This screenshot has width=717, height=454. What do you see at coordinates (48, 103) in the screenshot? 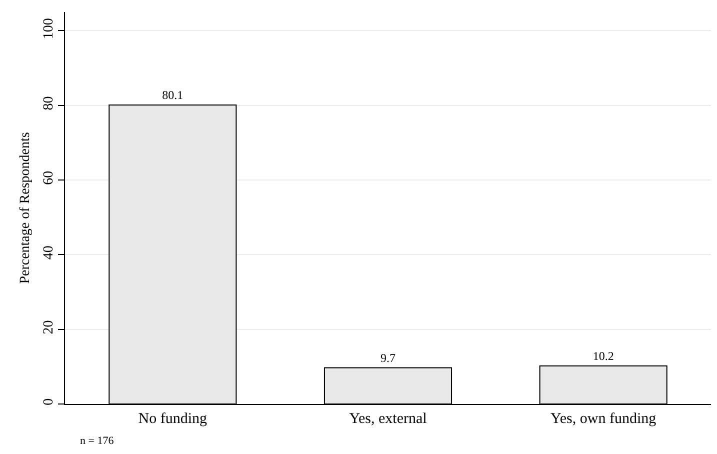
I see `y-tick-label: 80` at bounding box center [48, 103].